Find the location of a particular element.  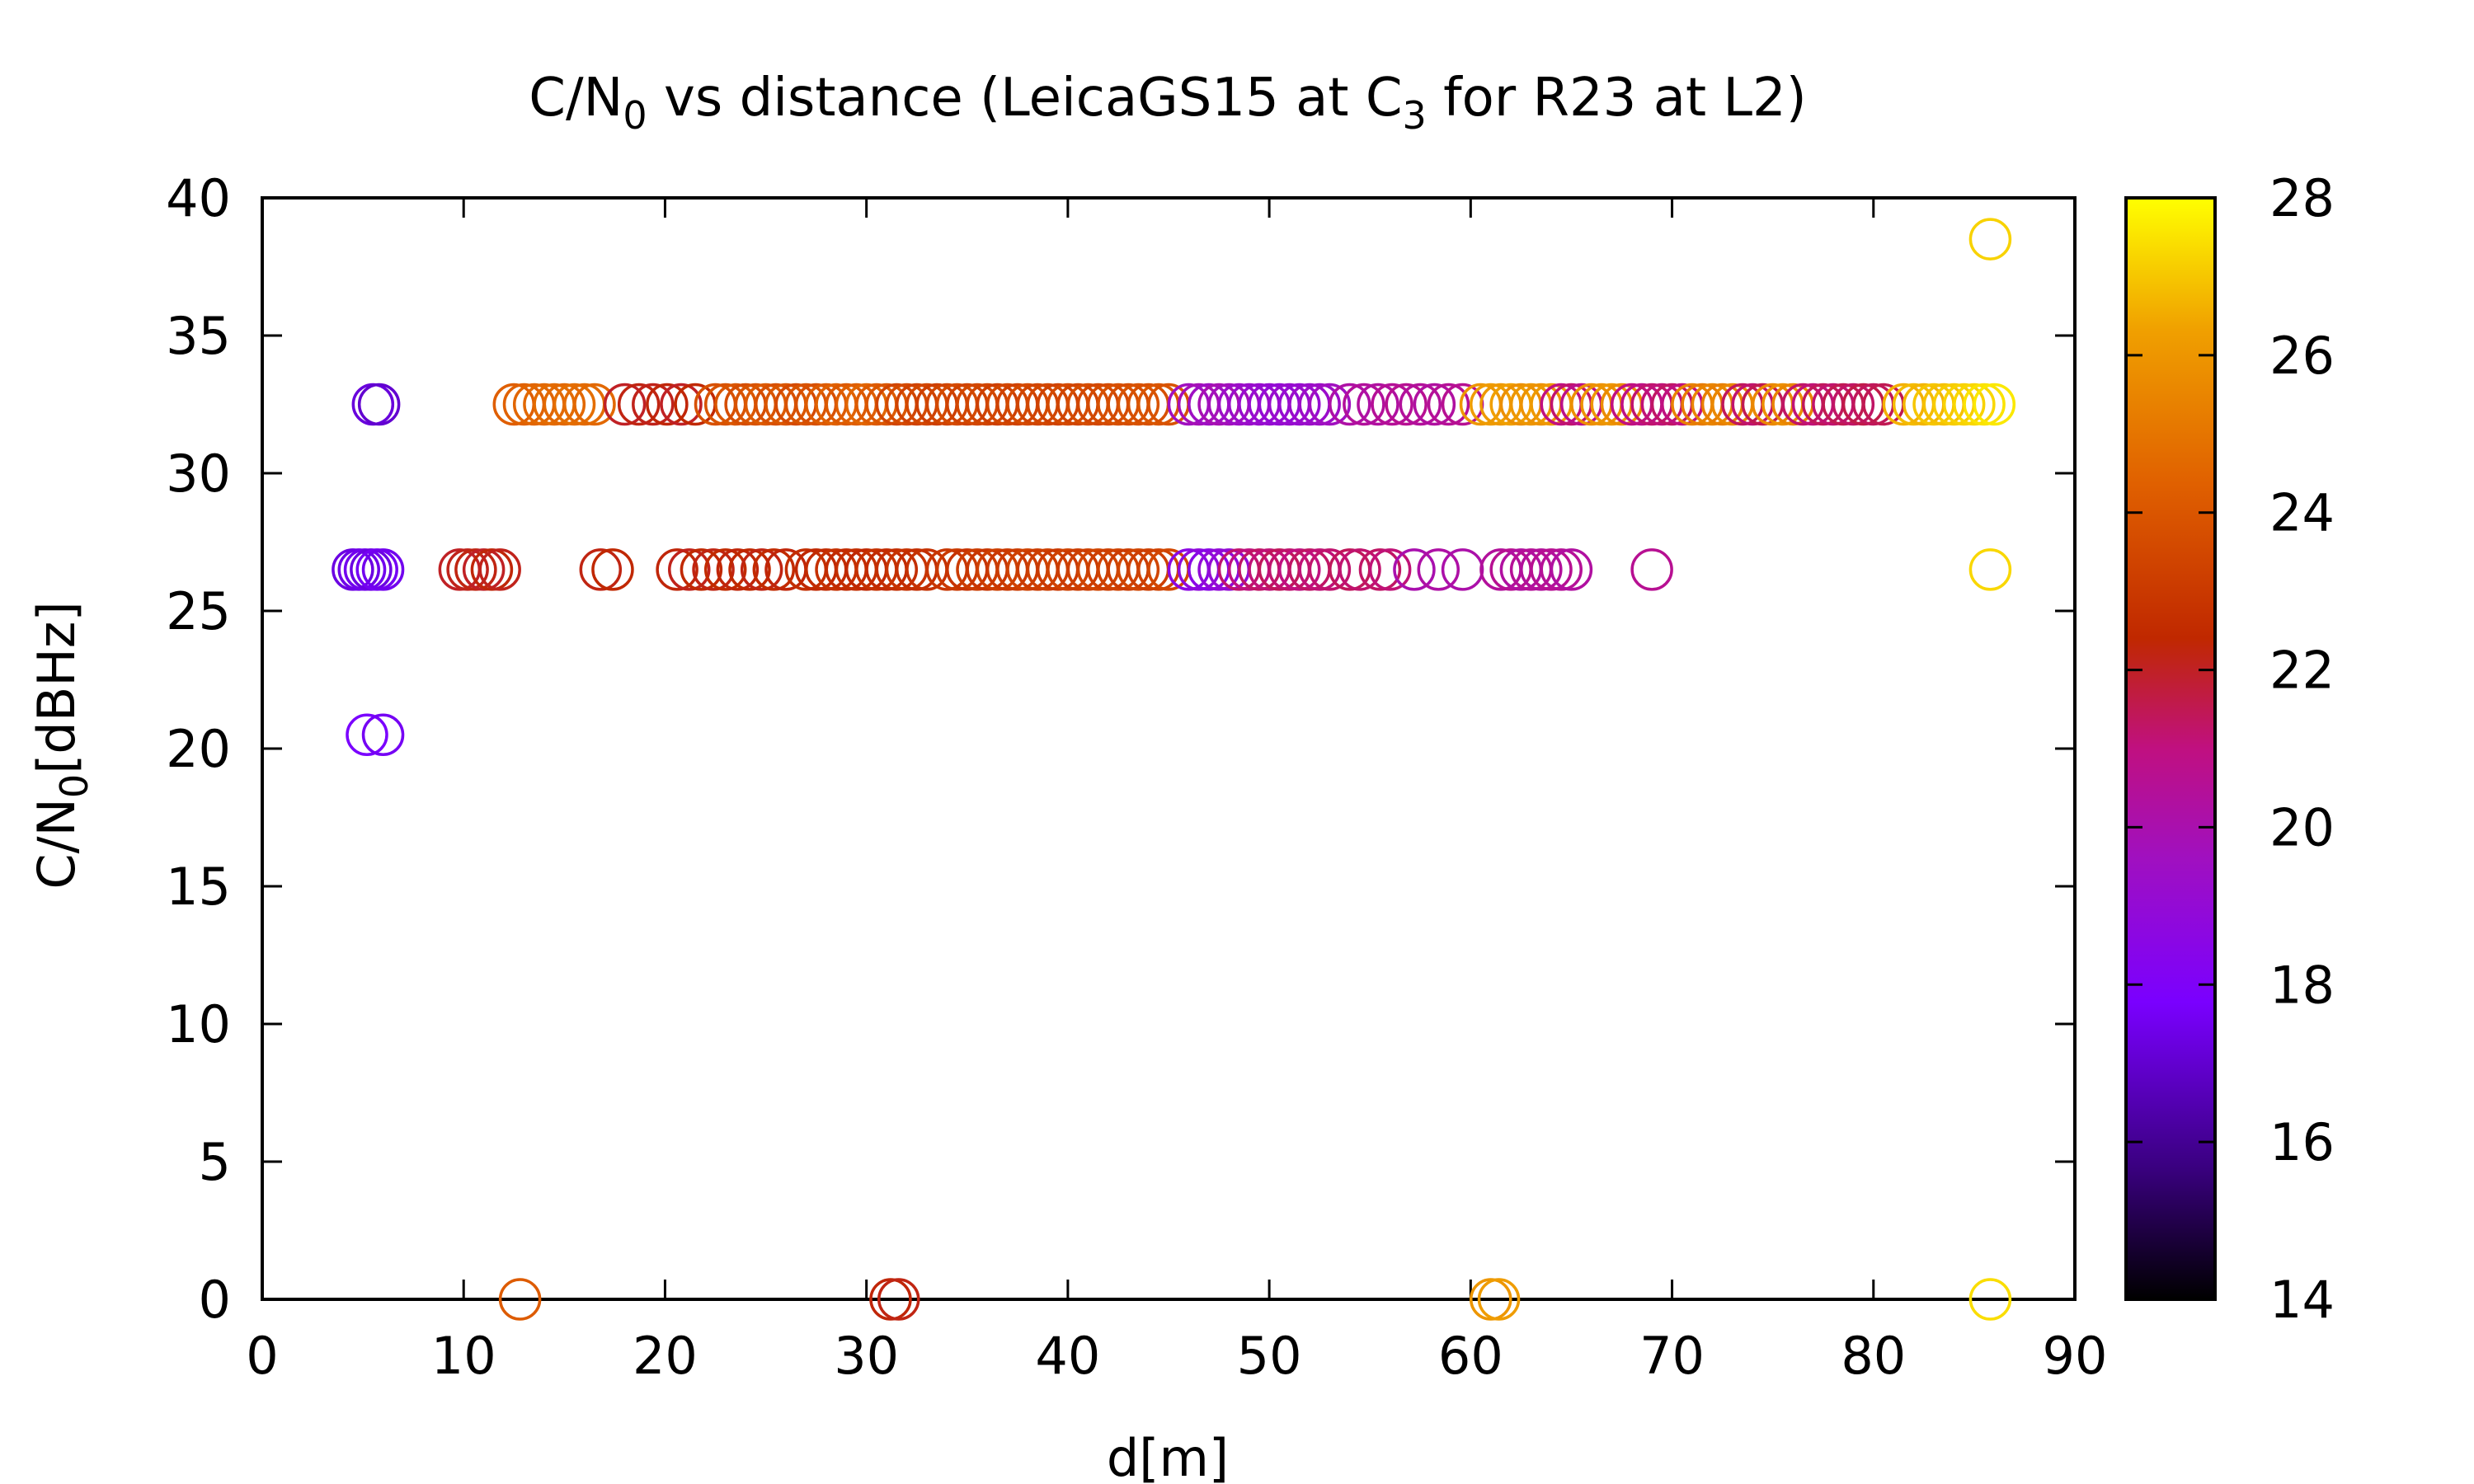

colorbar-ticks: 14 16 18 20 22 24 26 28 is located at coordinates (2230, 749).